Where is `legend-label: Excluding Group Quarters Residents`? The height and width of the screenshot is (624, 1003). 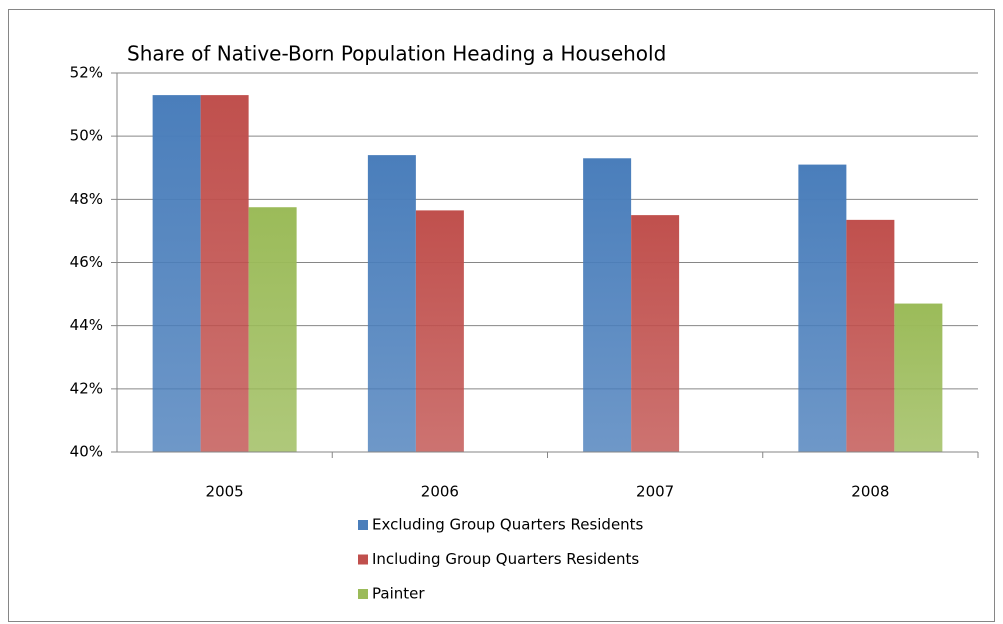
legend-label: Excluding Group Quarters Residents is located at coordinates (508, 525).